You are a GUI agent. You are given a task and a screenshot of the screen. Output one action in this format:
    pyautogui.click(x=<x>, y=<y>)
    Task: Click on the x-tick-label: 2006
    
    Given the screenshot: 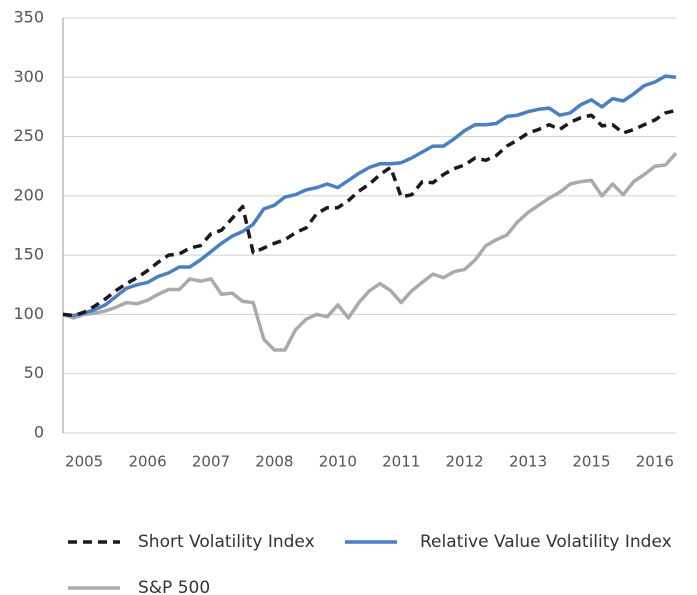 What is the action you would take?
    pyautogui.click(x=147, y=462)
    